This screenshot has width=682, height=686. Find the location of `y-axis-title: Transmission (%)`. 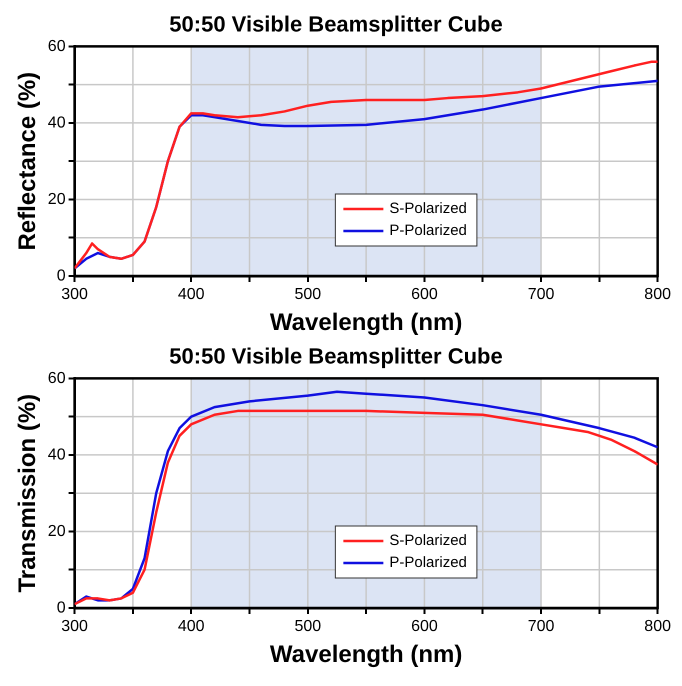

y-axis-title: Transmission (%) is located at coordinates (28, 493).